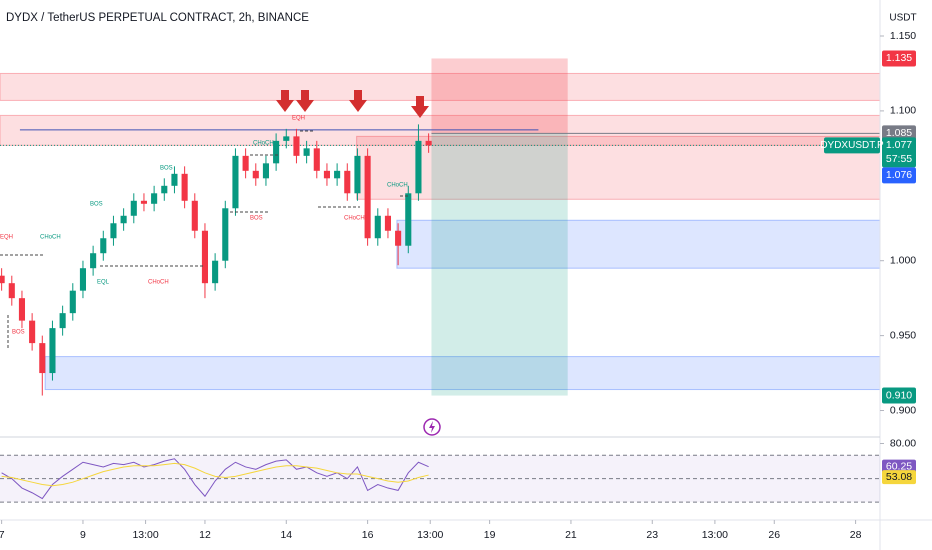 The image size is (932, 550). Describe the element at coordinates (571, 535) in the screenshot. I see `x-tick-label: 21` at that location.